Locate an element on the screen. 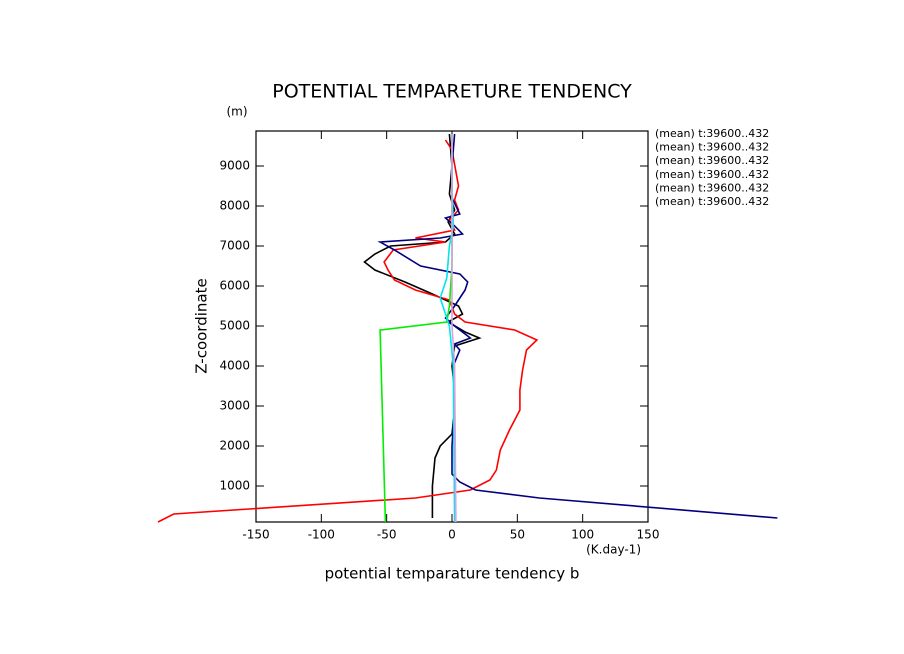  x-tick-label: -150 is located at coordinates (255, 535).